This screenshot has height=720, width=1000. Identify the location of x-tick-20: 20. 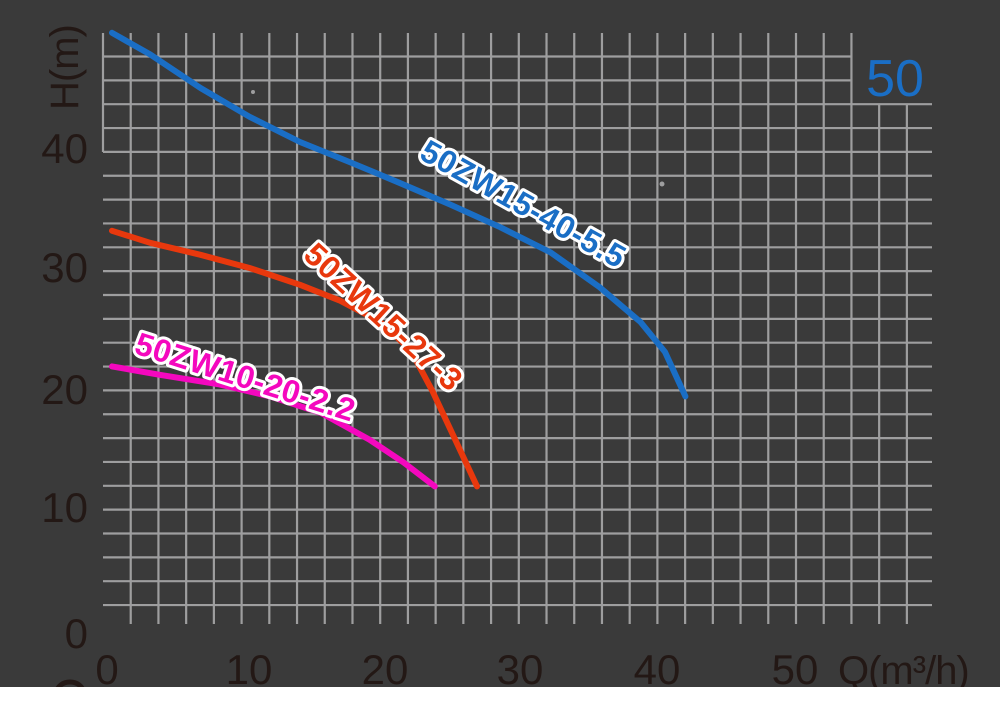
(385, 669).